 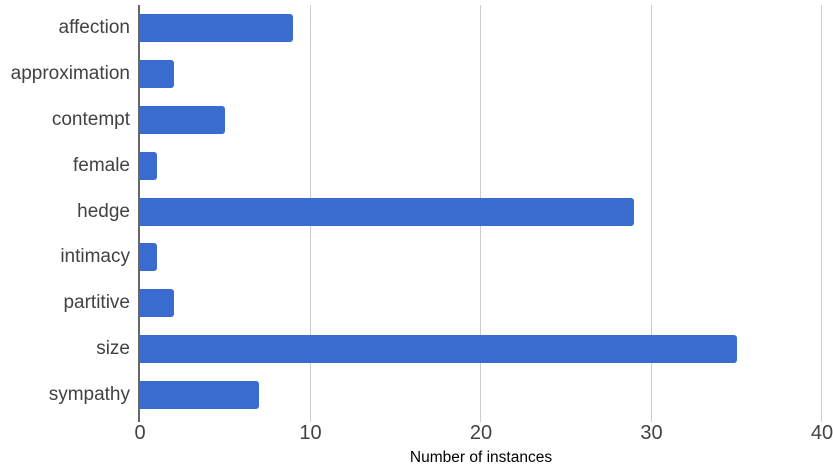 What do you see at coordinates (149, 257) in the screenshot?
I see `bar-intimacy` at bounding box center [149, 257].